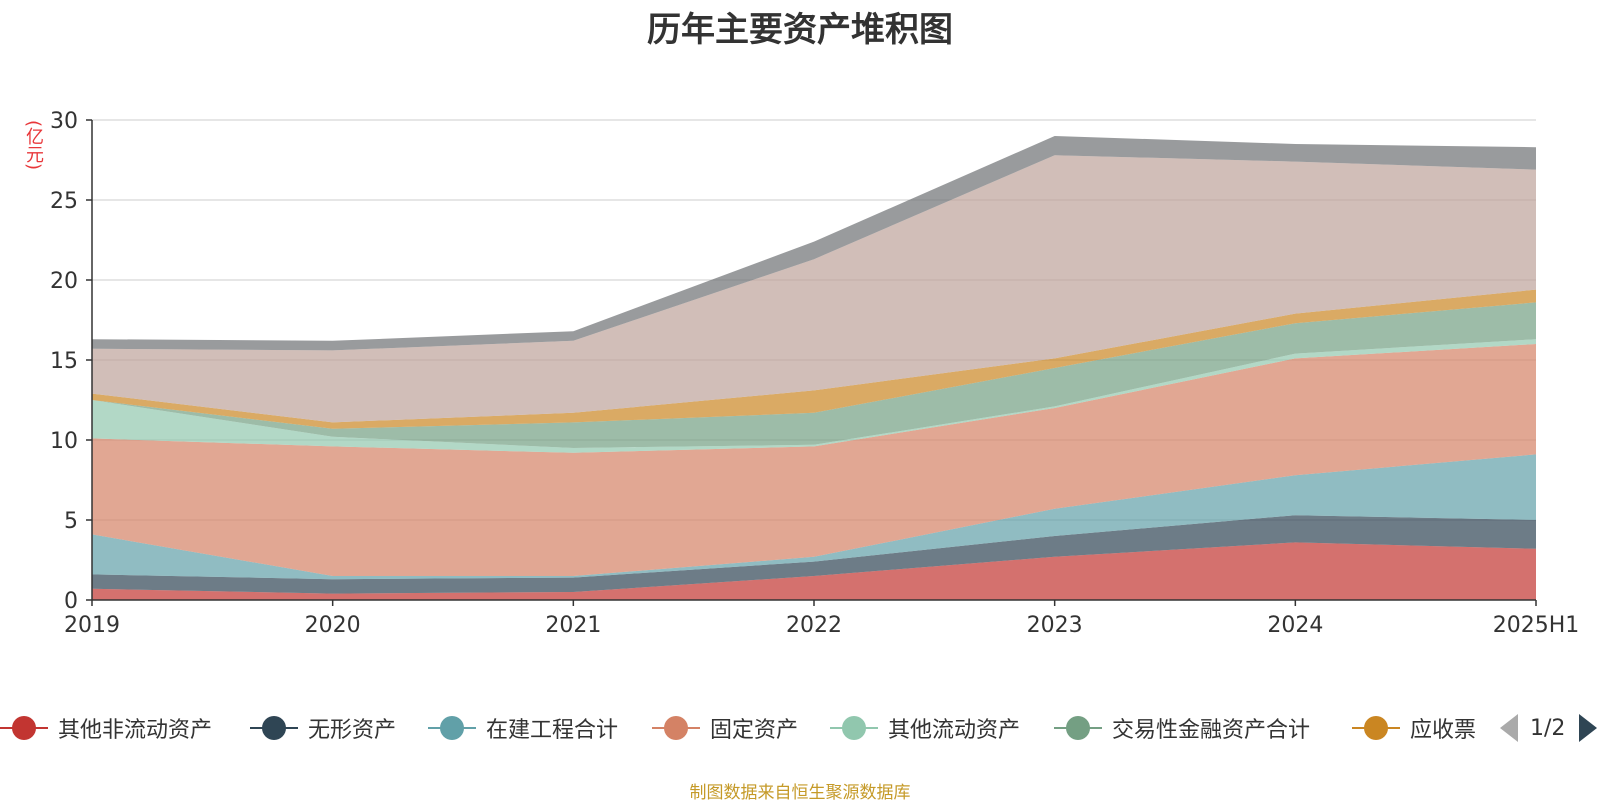 The width and height of the screenshot is (1600, 803). I want to click on x-tick-label: 2024, so click(1295, 625).